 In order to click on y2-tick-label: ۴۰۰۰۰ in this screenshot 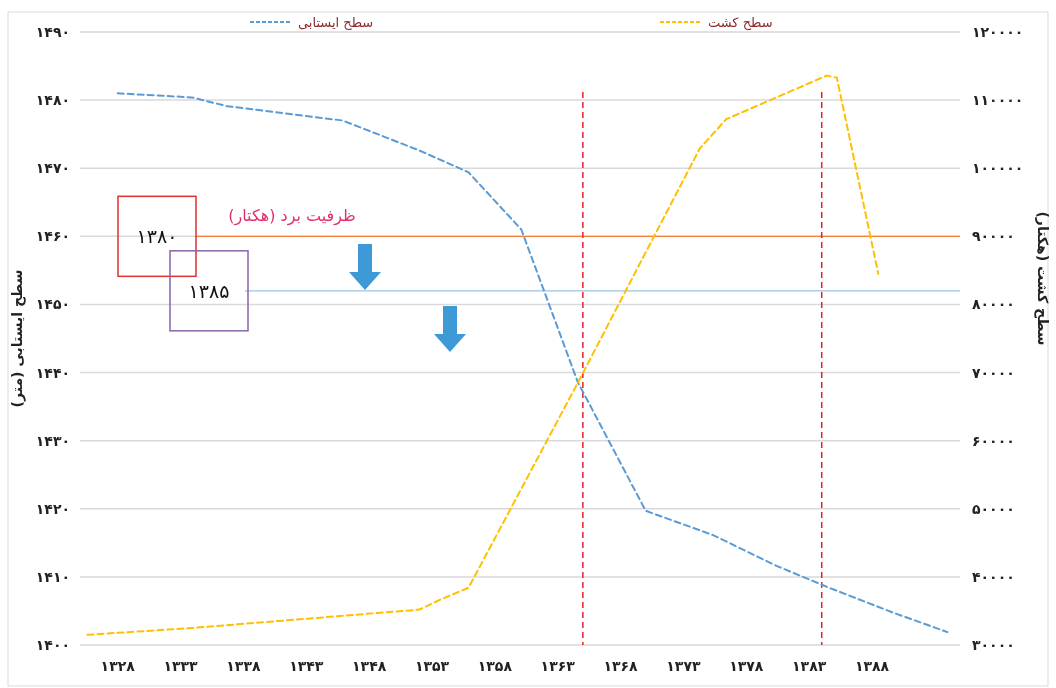, I will do `click(993, 576)`.